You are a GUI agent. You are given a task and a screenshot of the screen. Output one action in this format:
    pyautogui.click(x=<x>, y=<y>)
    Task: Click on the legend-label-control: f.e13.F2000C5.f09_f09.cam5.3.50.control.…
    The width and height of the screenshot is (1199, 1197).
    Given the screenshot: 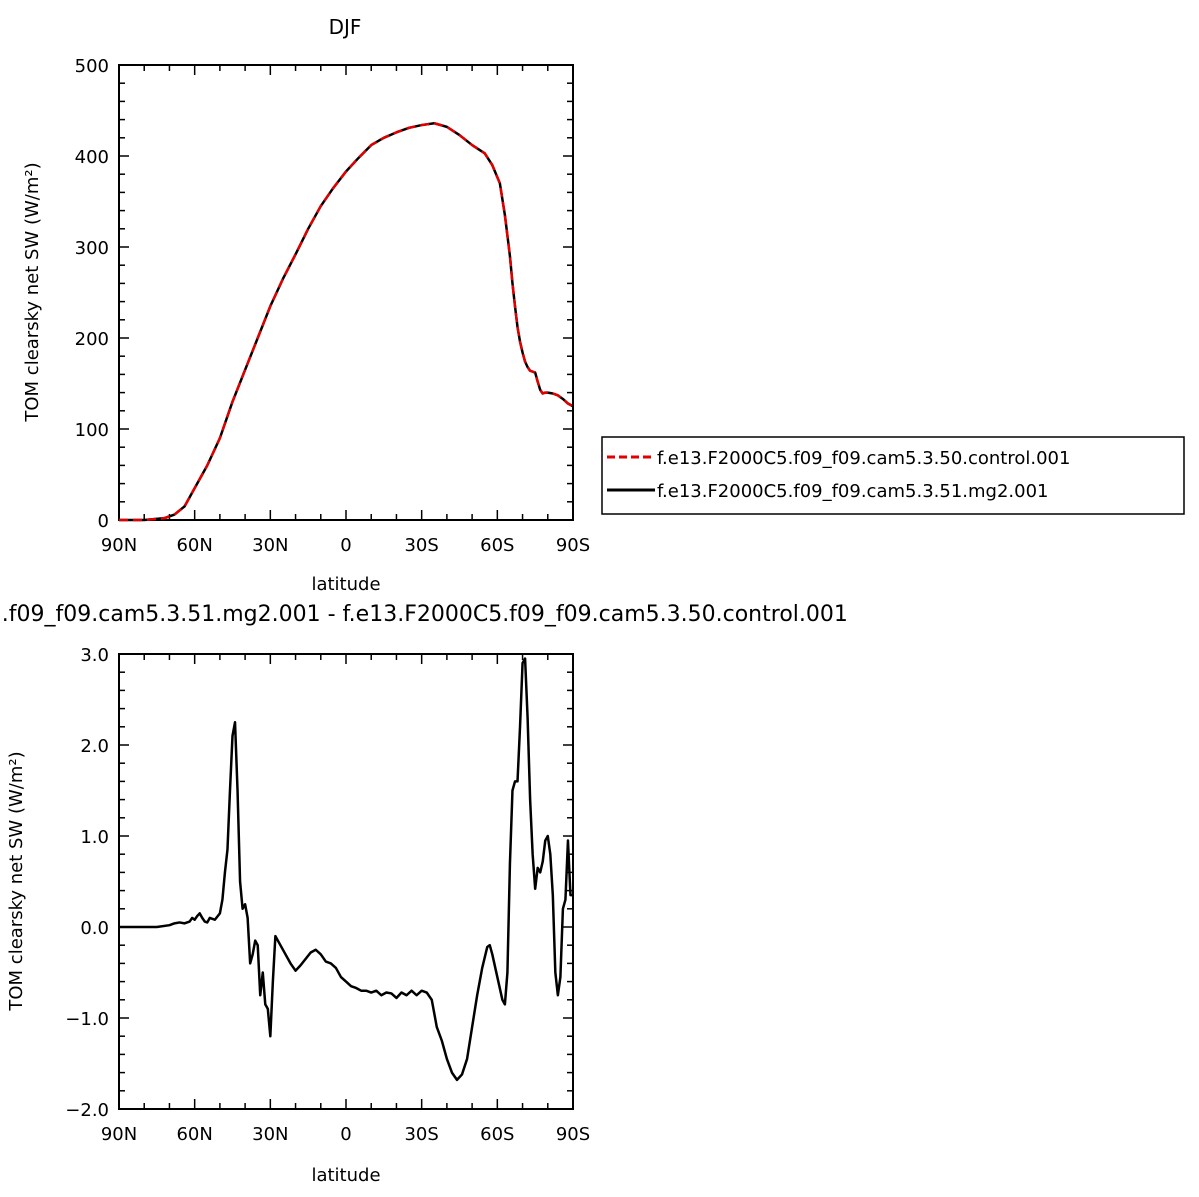 What is the action you would take?
    pyautogui.click(x=863, y=458)
    